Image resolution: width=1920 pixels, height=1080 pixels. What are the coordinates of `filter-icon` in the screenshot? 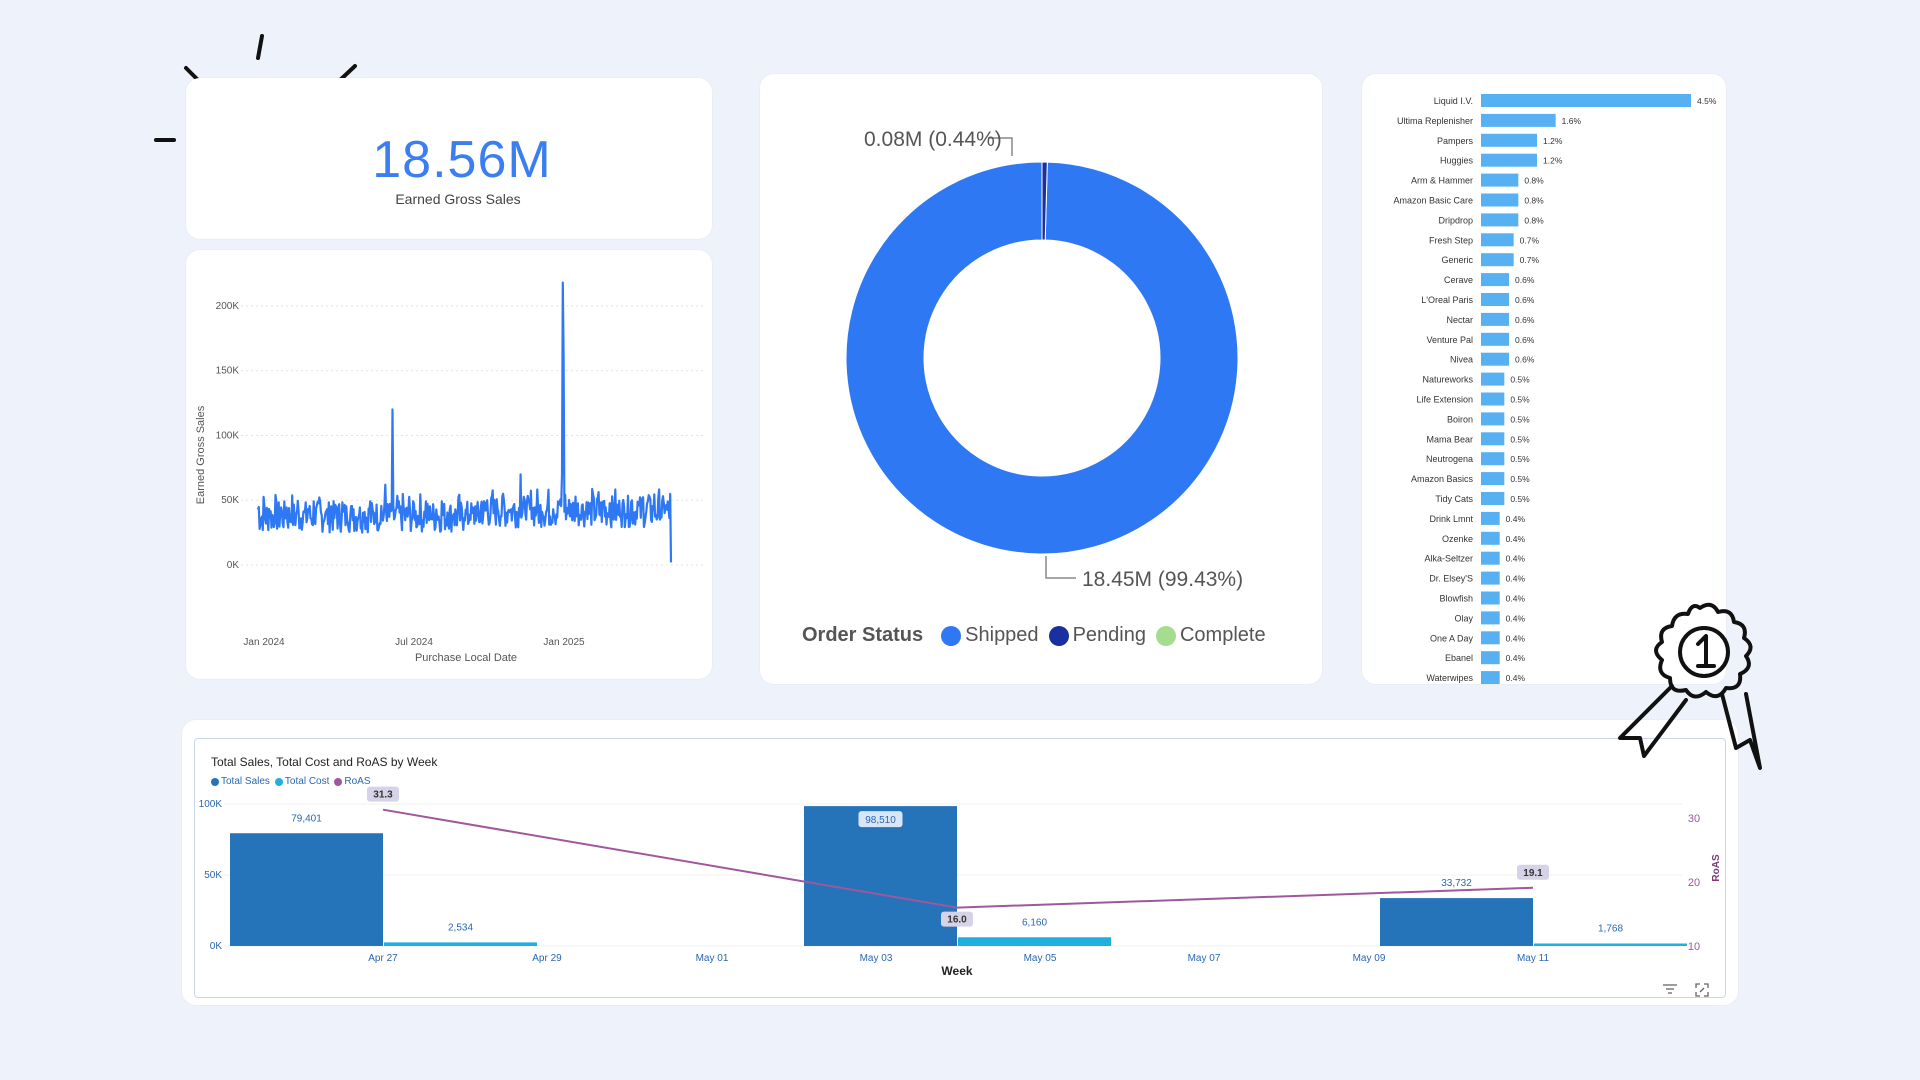 It's located at (1670, 989).